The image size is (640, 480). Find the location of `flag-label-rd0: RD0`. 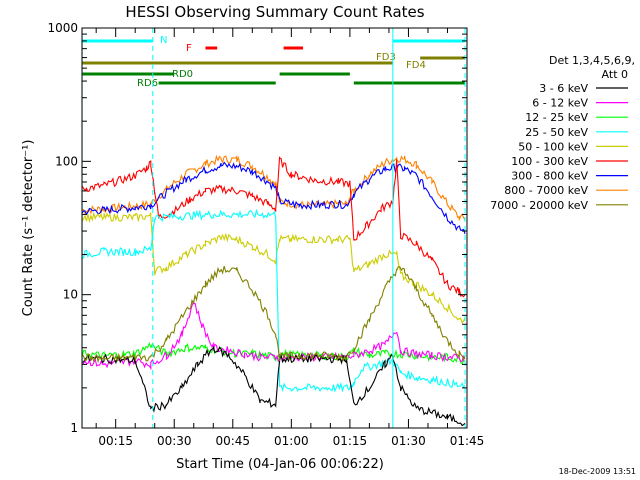

flag-label-rd0: RD0 is located at coordinates (182, 74).